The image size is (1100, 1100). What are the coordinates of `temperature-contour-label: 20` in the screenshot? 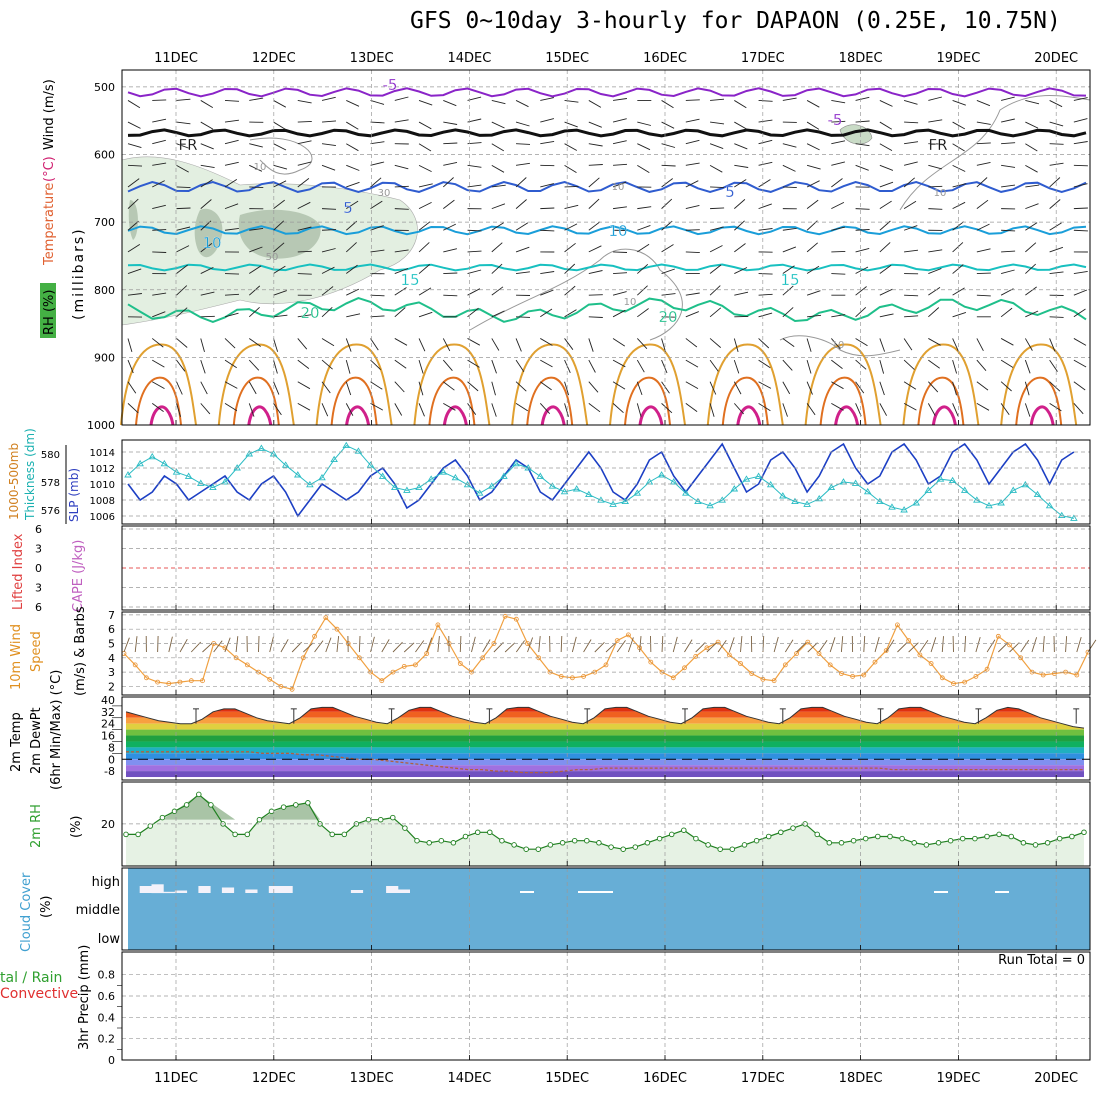 It's located at (309, 313).